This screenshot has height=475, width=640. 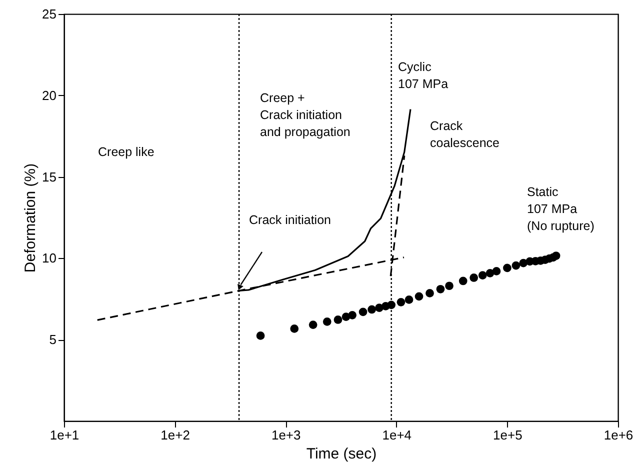 What do you see at coordinates (49, 14) in the screenshot?
I see `y-tick-label: 25` at bounding box center [49, 14].